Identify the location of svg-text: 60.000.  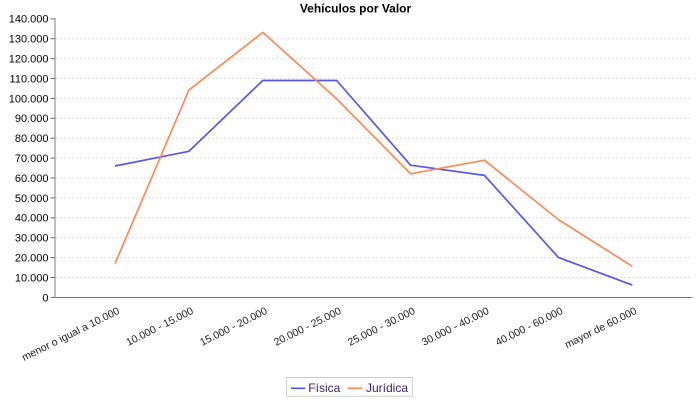
(32, 179).